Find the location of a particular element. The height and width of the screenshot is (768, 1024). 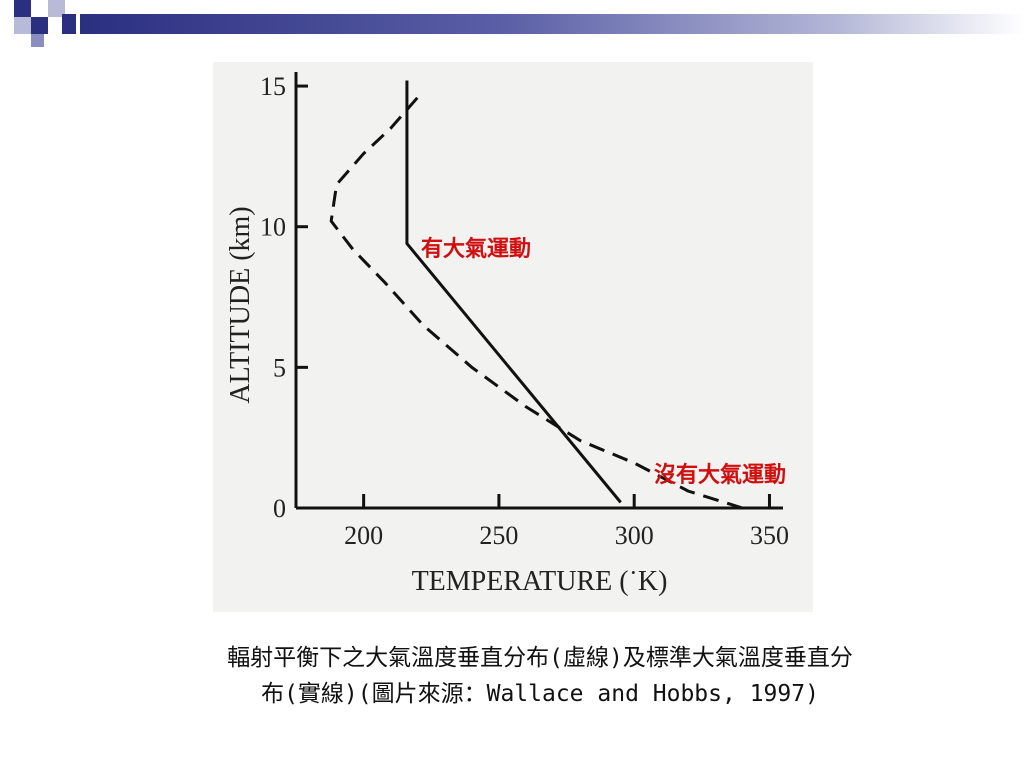

series-label-with-motion: 有大氣運動 is located at coordinates (476, 248).